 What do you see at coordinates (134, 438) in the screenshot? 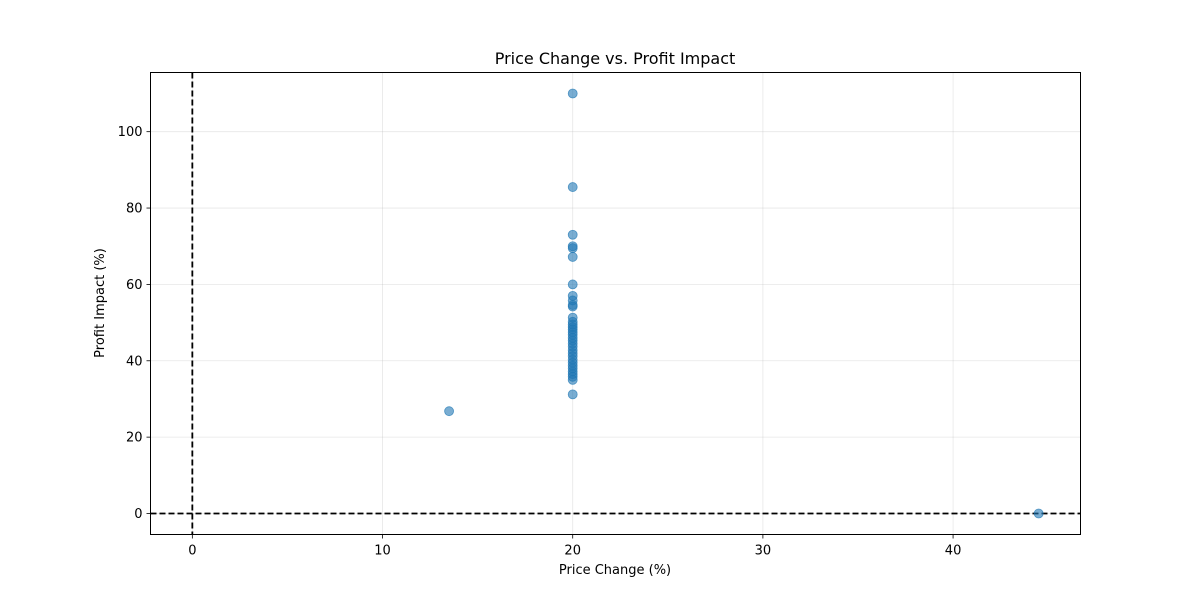
I see `y-tick-label: 20` at bounding box center [134, 438].